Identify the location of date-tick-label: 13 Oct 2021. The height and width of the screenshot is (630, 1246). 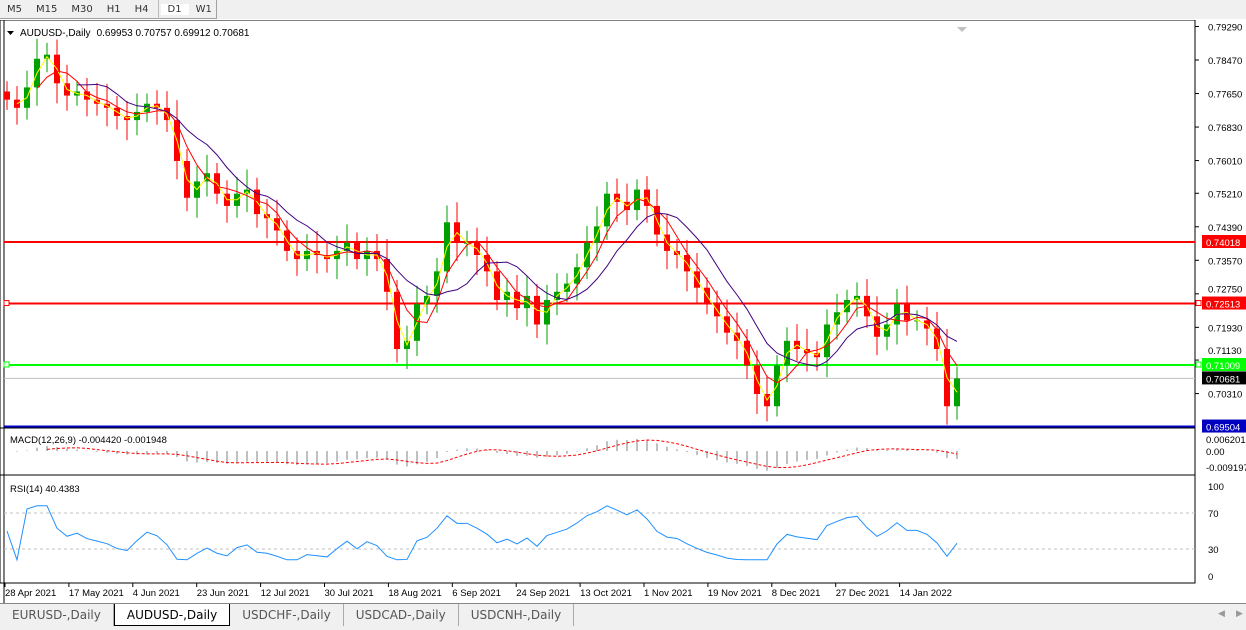
(606, 593).